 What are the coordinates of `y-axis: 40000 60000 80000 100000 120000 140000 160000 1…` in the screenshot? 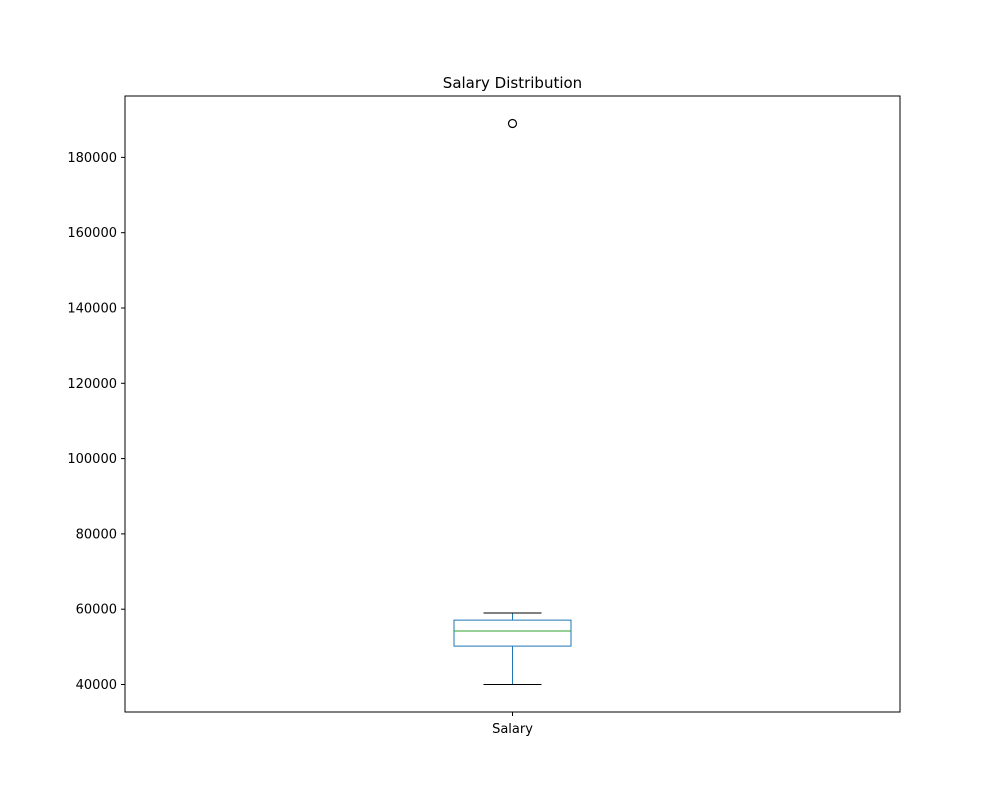 It's located at (96, 422).